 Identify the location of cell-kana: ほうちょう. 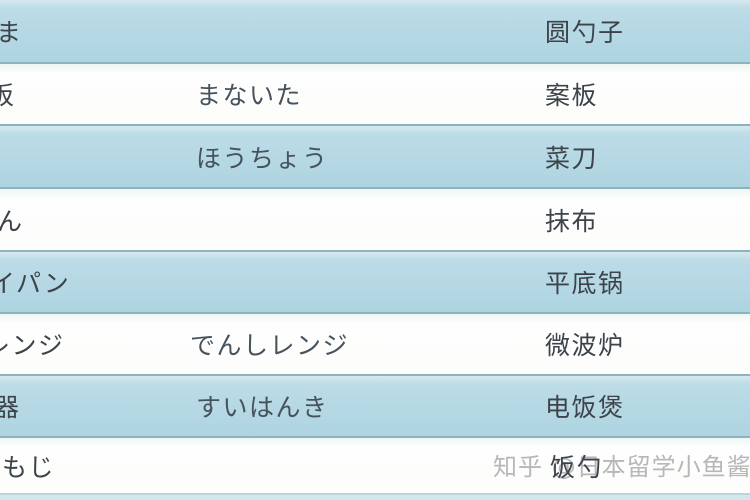
(262, 158).